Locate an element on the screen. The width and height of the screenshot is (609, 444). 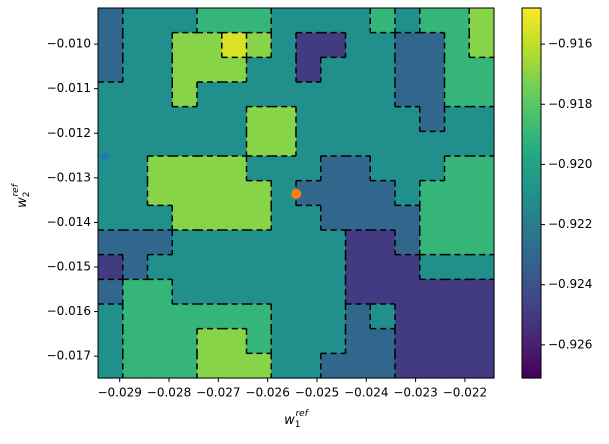
y-label-sup: ref is located at coordinates (16, 189).